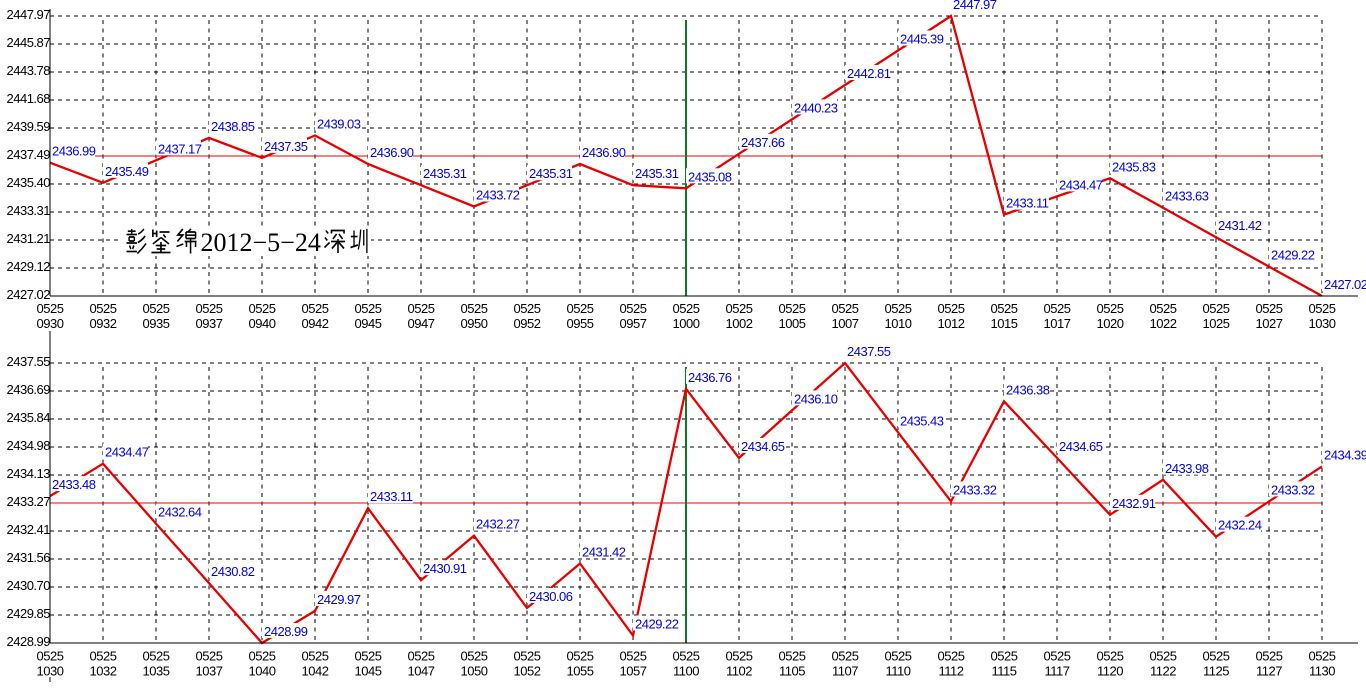 This screenshot has width=1366, height=693. What do you see at coordinates (792, 323) in the screenshot?
I see `svg-text: 1005` at bounding box center [792, 323].